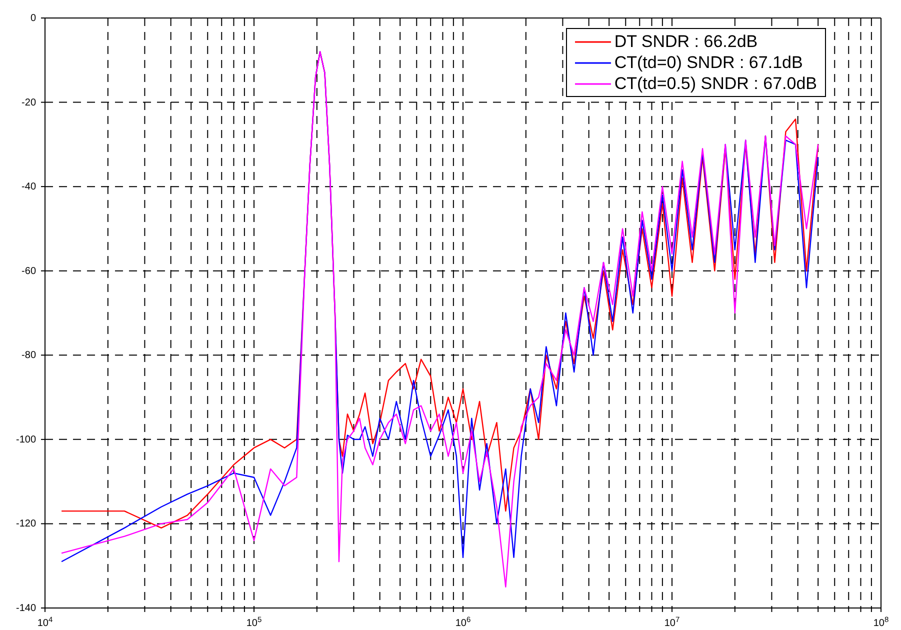 The width and height of the screenshot is (901, 630). Describe the element at coordinates (881, 621) in the screenshot. I see `x-tick-label: 10$^{8}$` at that location.